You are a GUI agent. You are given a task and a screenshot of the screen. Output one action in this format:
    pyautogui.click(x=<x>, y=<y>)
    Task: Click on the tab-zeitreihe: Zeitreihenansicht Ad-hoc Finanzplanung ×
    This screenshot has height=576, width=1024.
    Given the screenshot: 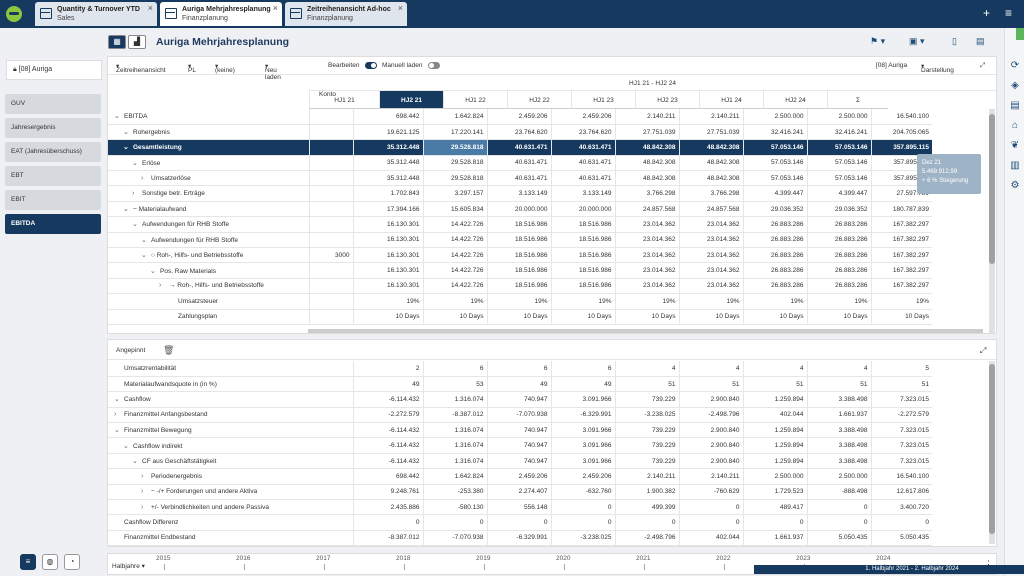 What is the action you would take?
    pyautogui.click(x=346, y=14)
    